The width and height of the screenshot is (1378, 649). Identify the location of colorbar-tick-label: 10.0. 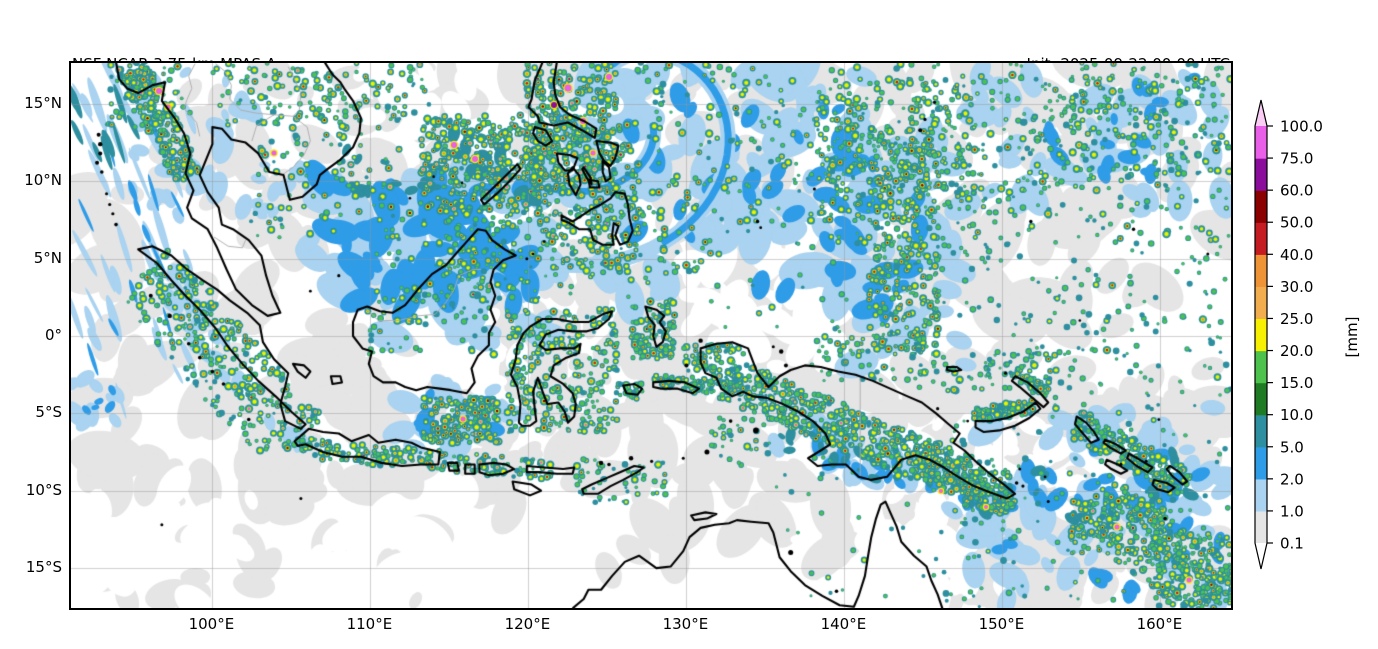
(1296, 415).